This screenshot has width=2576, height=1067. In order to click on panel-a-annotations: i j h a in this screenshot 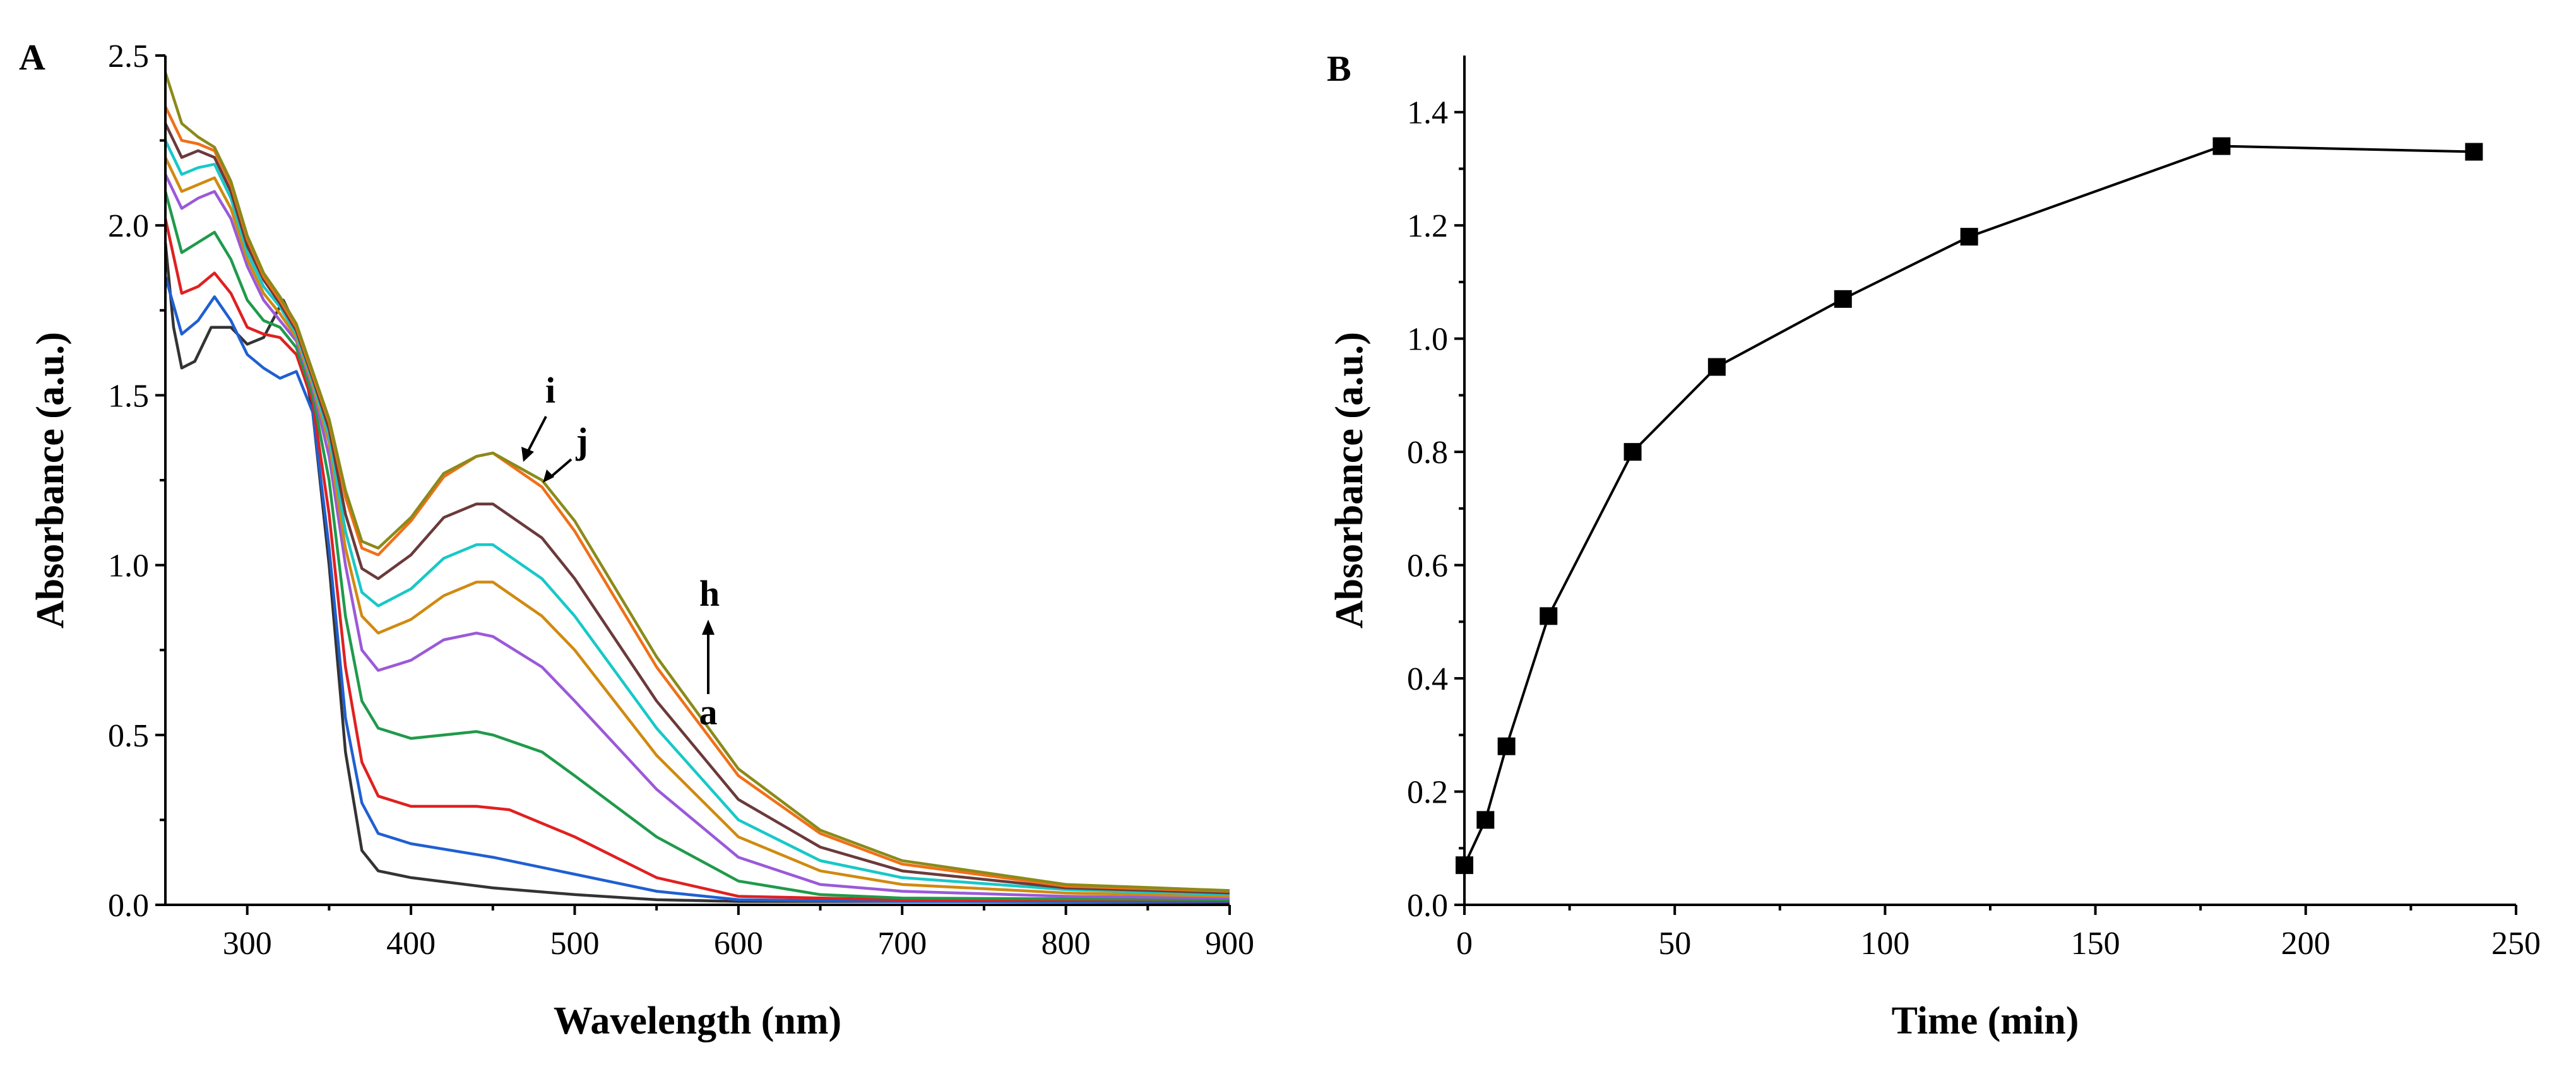, I will do `click(620, 551)`.